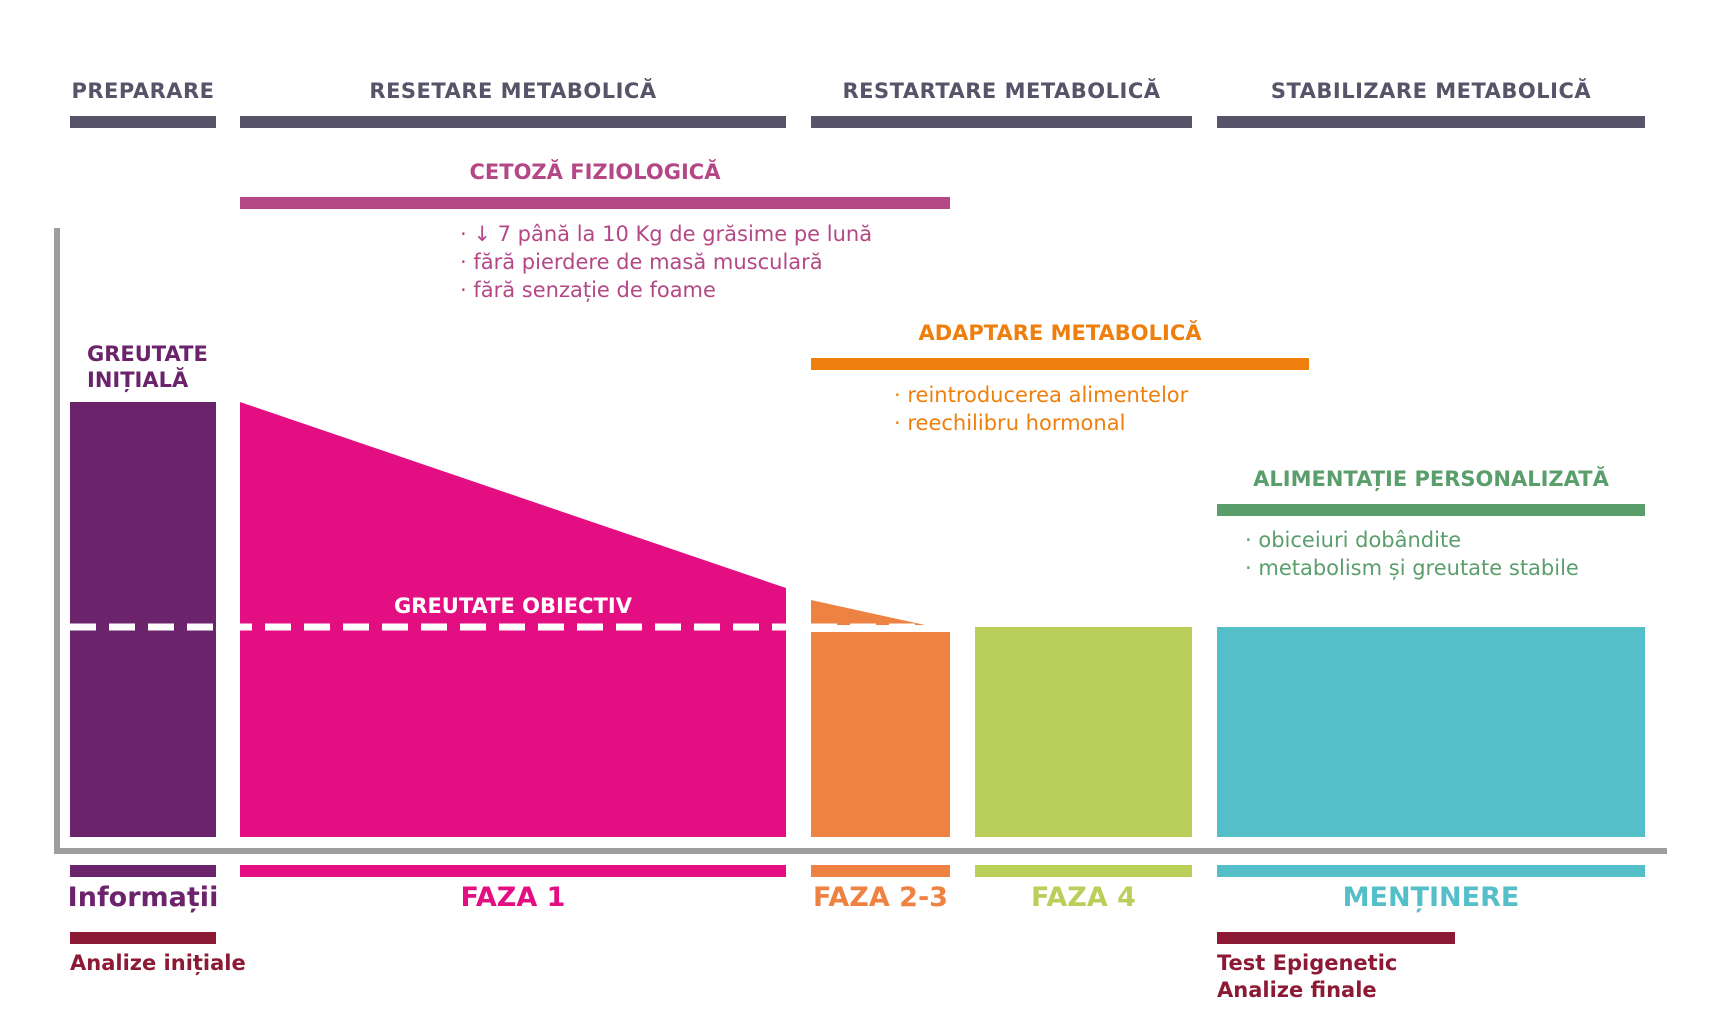  I want to click on stage-preparare-bar, so click(143, 122).